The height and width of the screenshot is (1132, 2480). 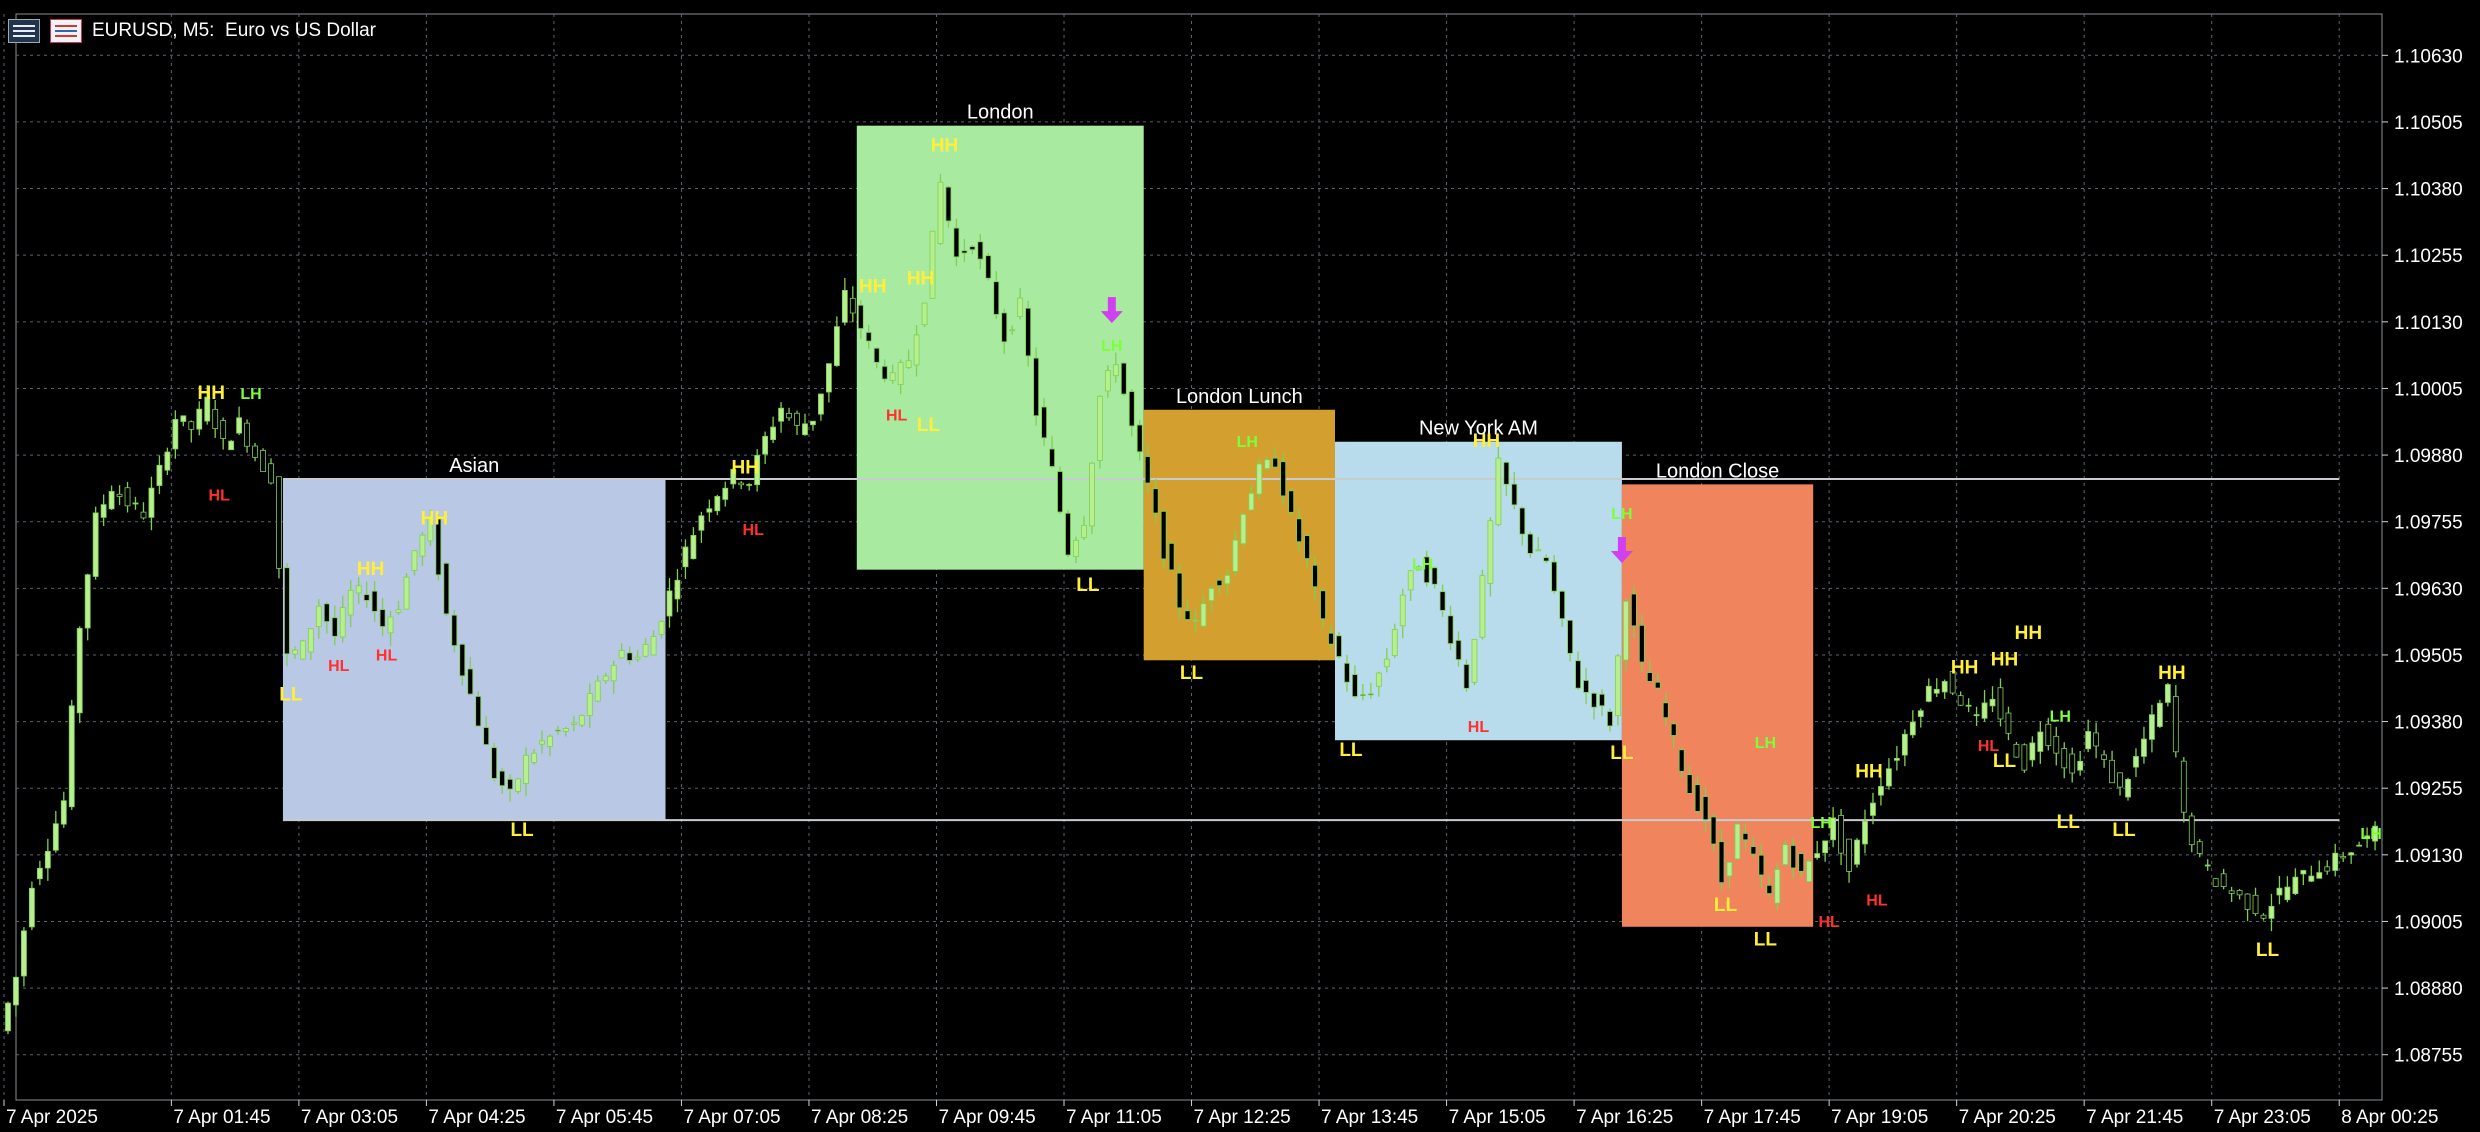 I want to click on trading-icon, so click(x=66, y=31).